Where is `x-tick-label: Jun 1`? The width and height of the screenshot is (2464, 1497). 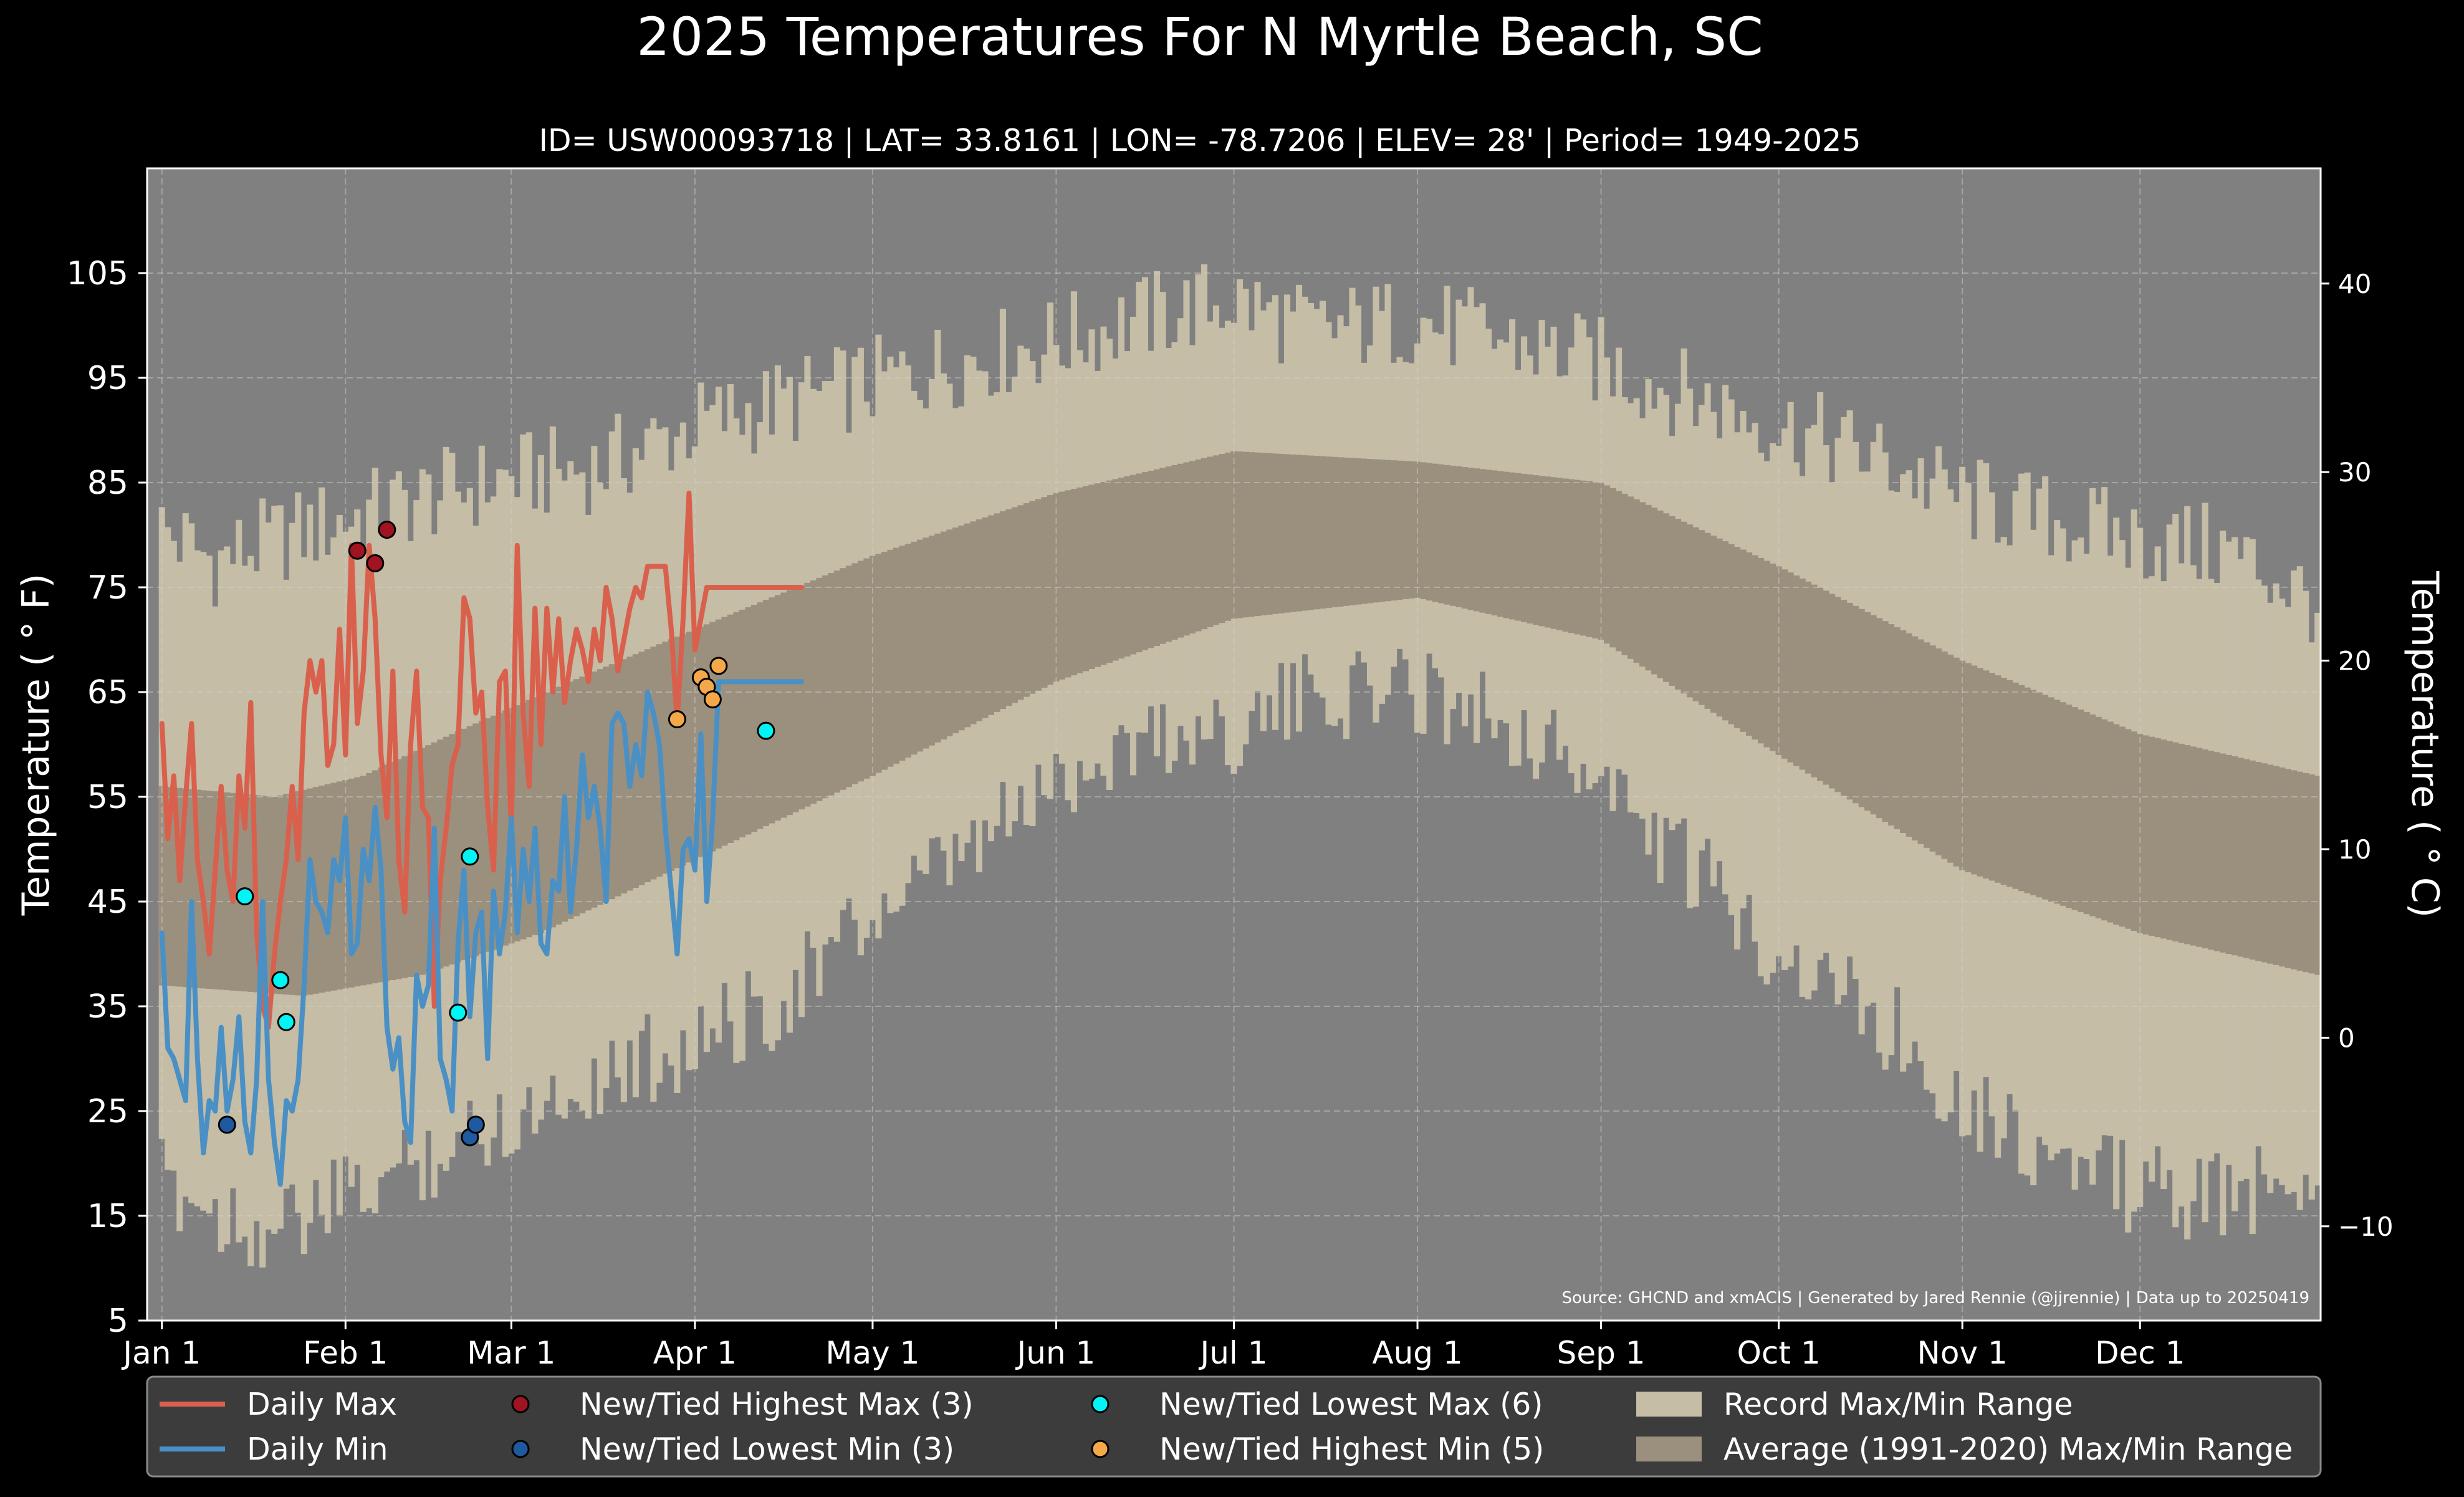 x-tick-label: Jun 1 is located at coordinates (1055, 1353).